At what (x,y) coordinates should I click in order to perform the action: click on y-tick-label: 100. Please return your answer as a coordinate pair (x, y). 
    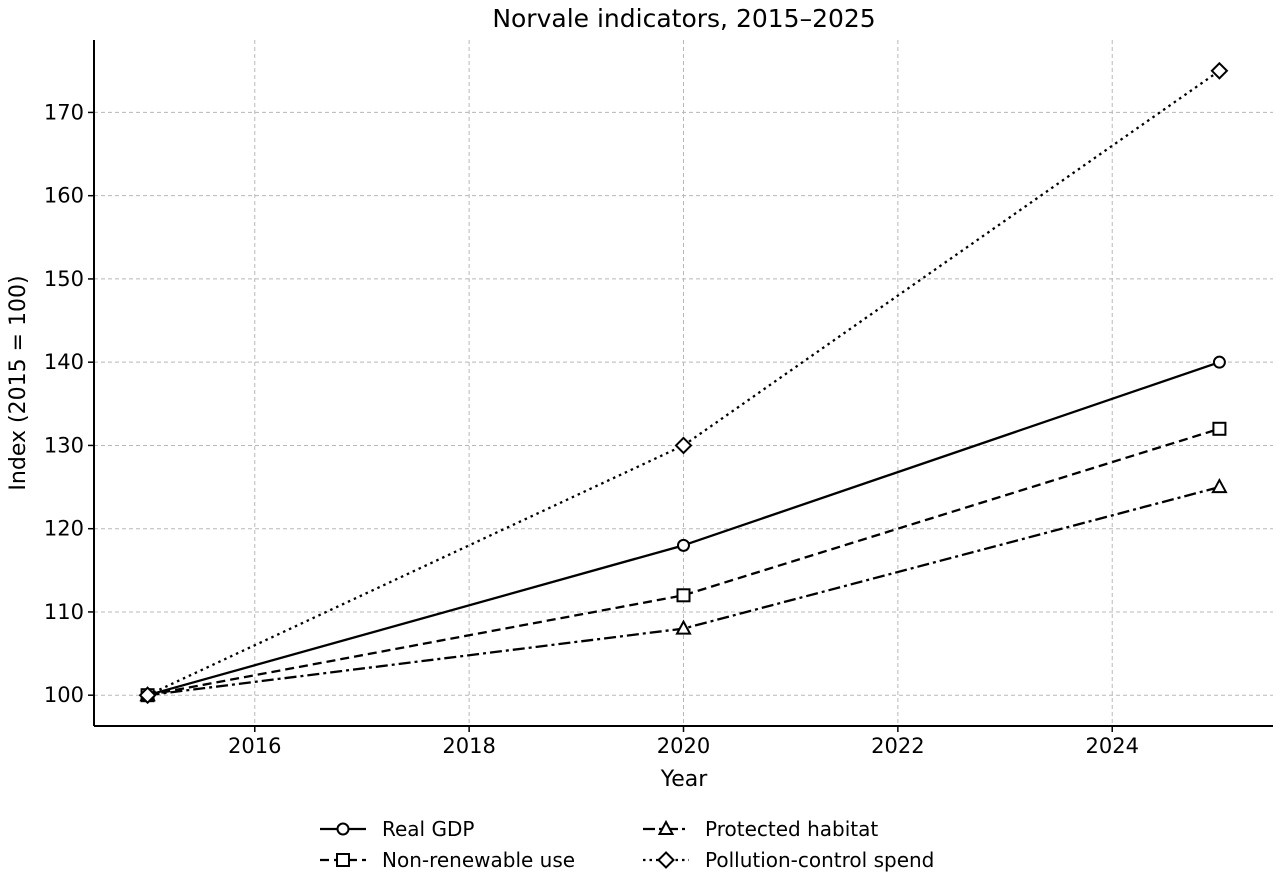
    Looking at the image, I should click on (64, 695).